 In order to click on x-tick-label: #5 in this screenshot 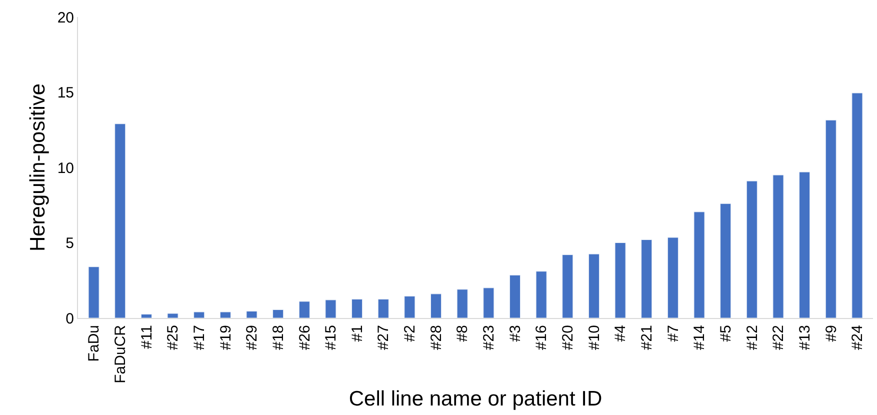, I will do `click(725, 333)`.